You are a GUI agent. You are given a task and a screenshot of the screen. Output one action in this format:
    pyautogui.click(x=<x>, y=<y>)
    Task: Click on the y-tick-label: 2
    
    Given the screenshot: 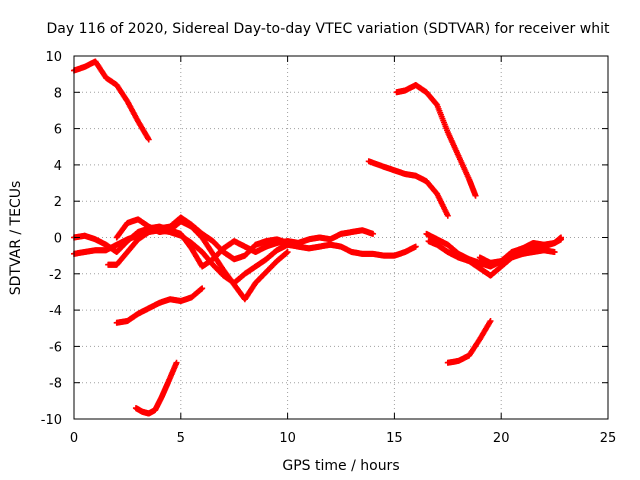 What is the action you would take?
    pyautogui.click(x=58, y=202)
    